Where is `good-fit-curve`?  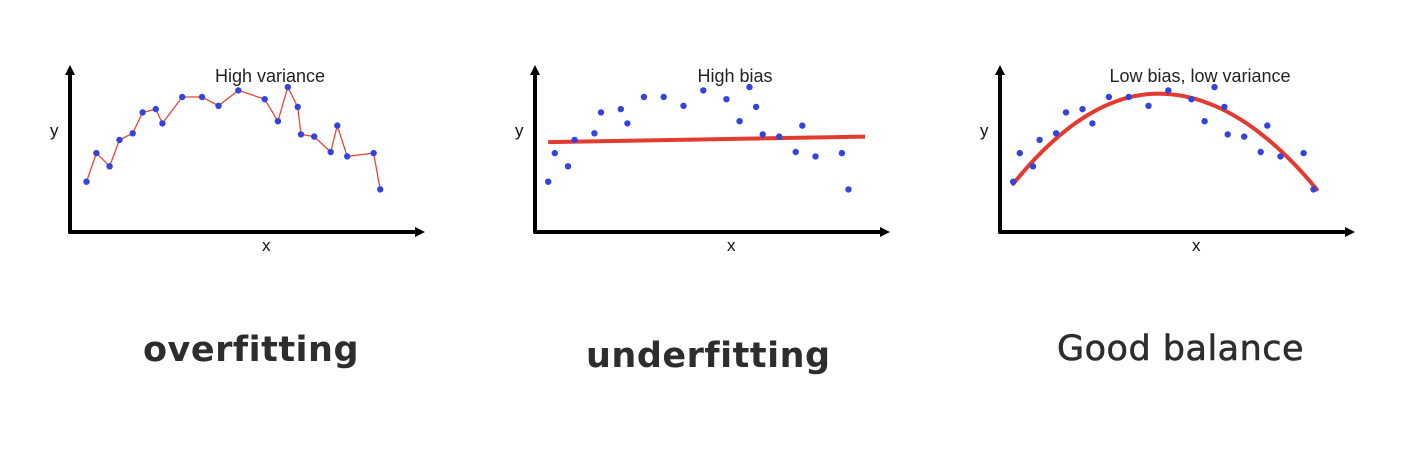
good-fit-curve is located at coordinates (1165, 141).